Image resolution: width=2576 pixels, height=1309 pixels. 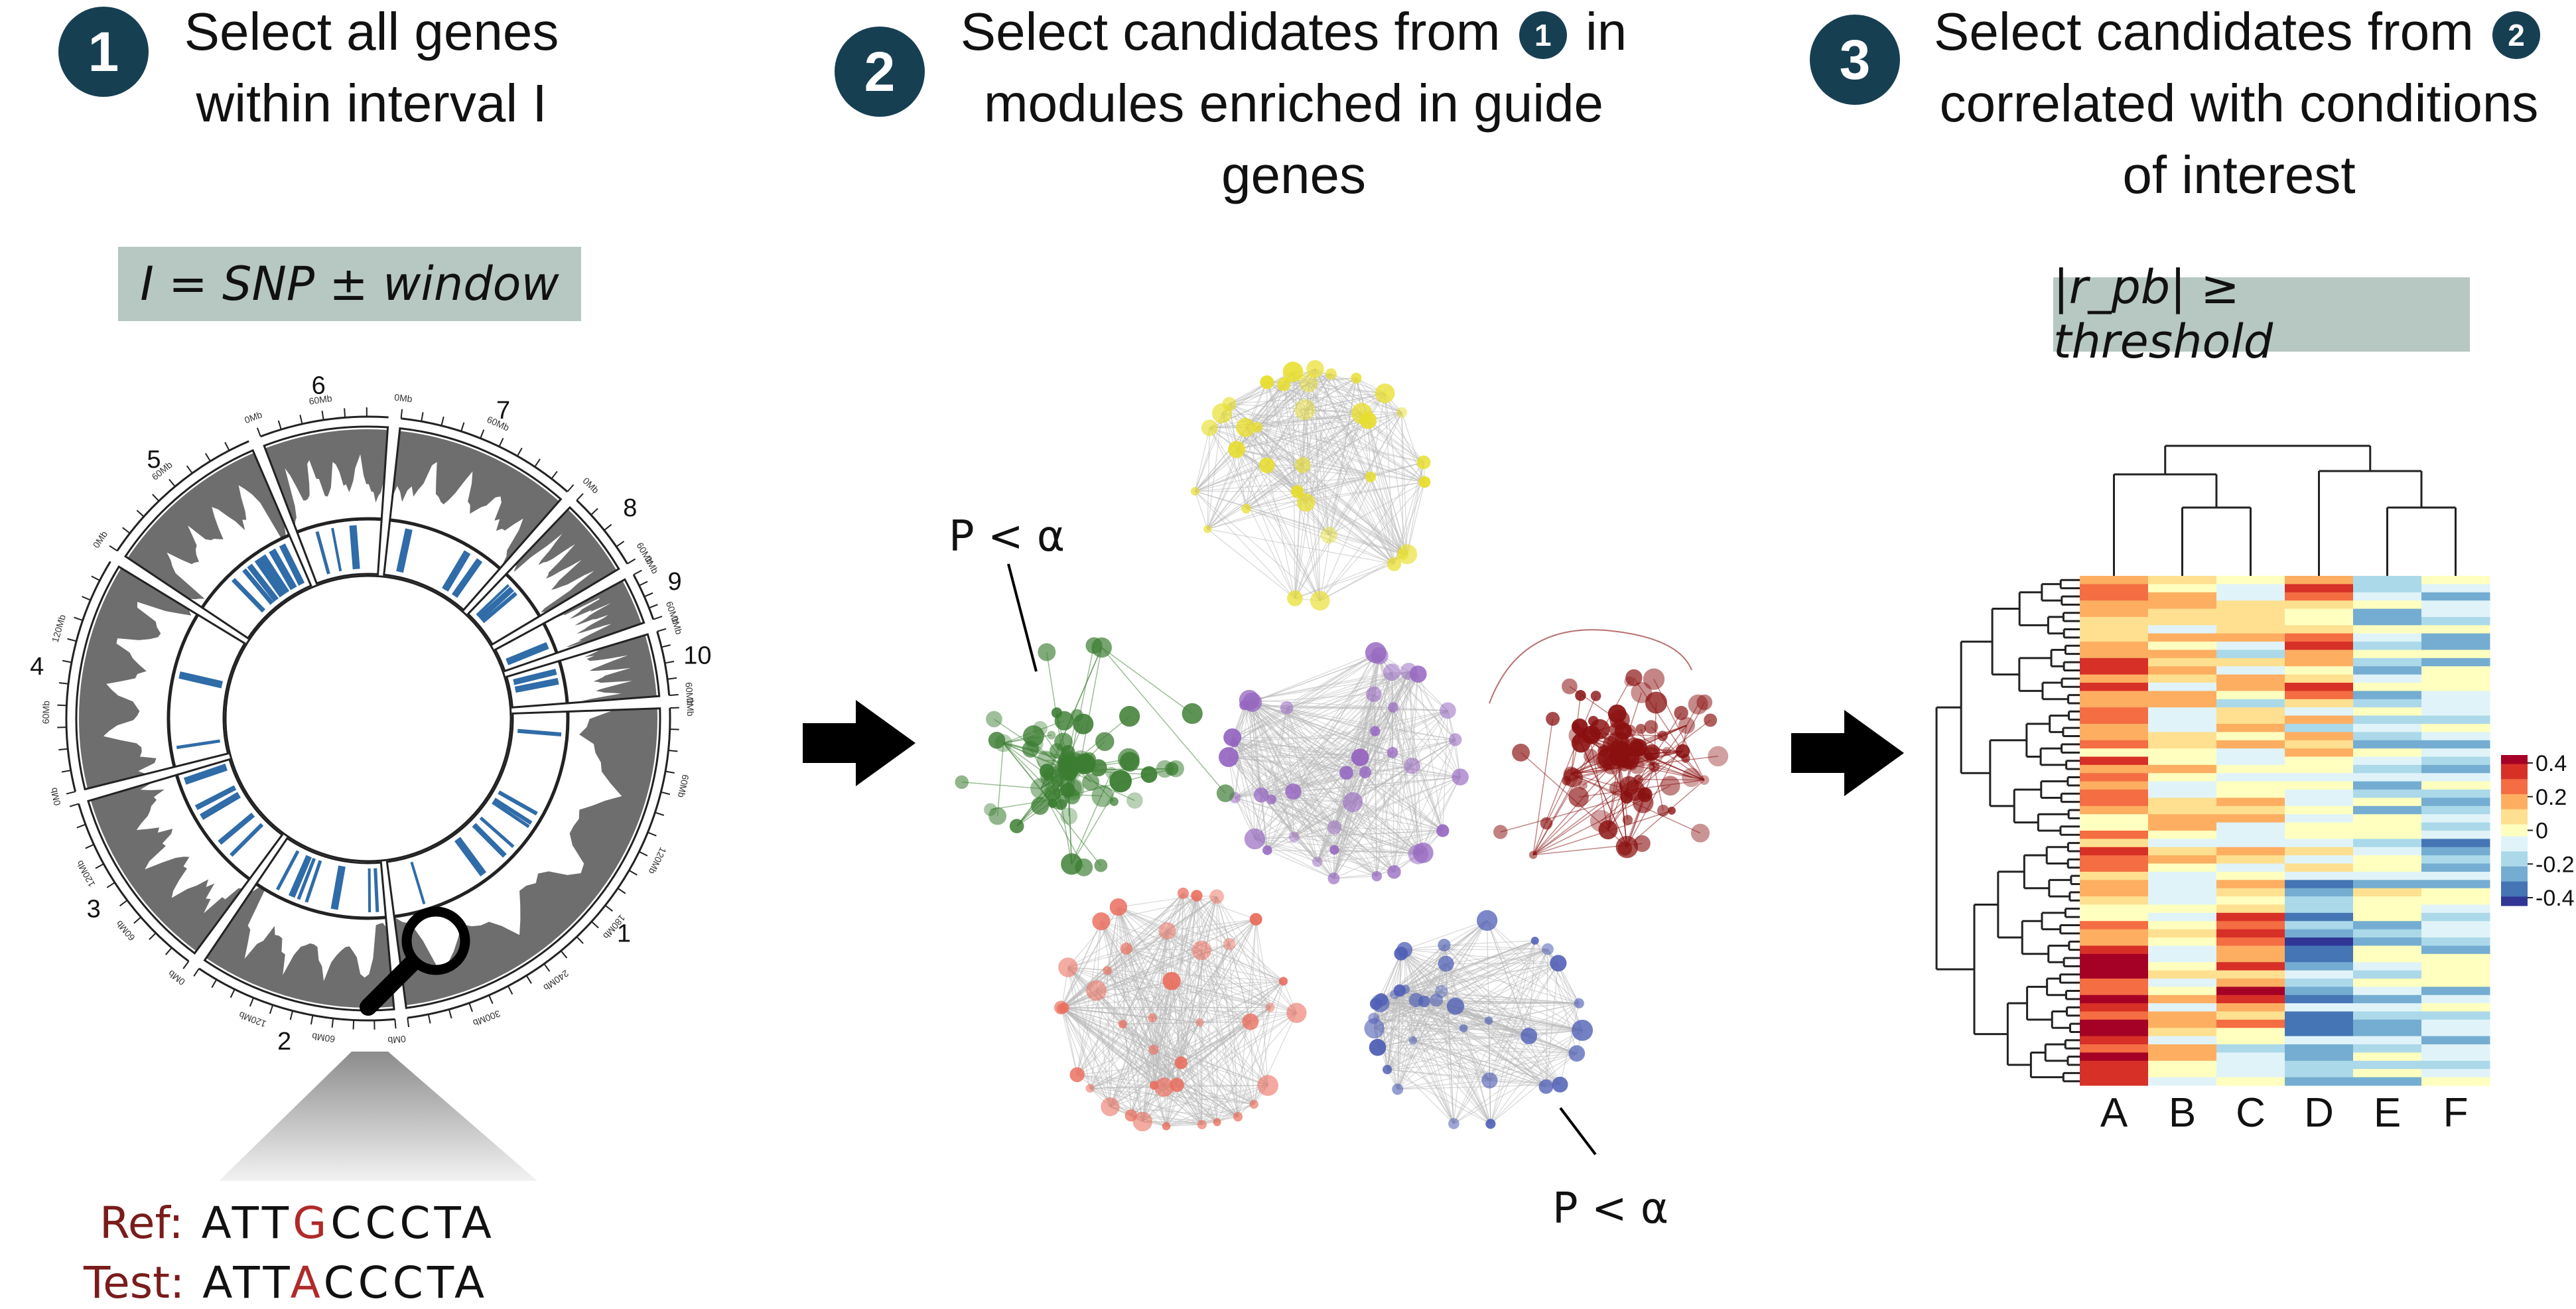 What do you see at coordinates (298, 1223) in the screenshot?
I see `ref-sequence: Ref: ATTGCCCTA` at bounding box center [298, 1223].